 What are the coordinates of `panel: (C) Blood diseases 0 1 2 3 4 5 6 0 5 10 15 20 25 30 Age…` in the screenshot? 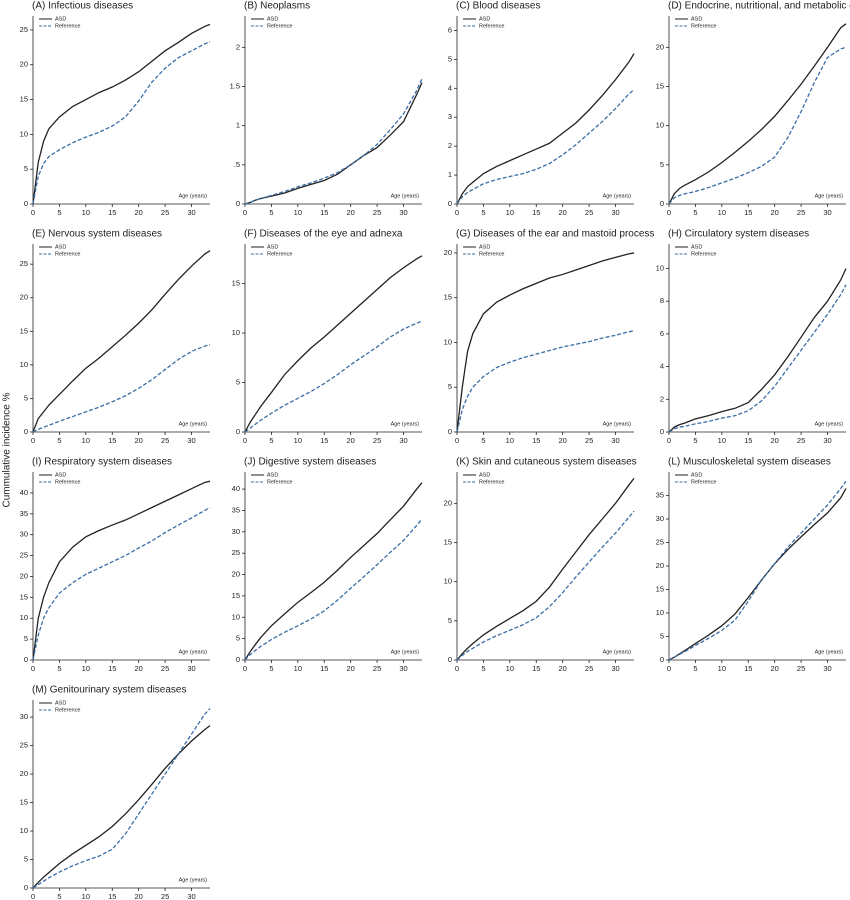 It's located at (541, 109).